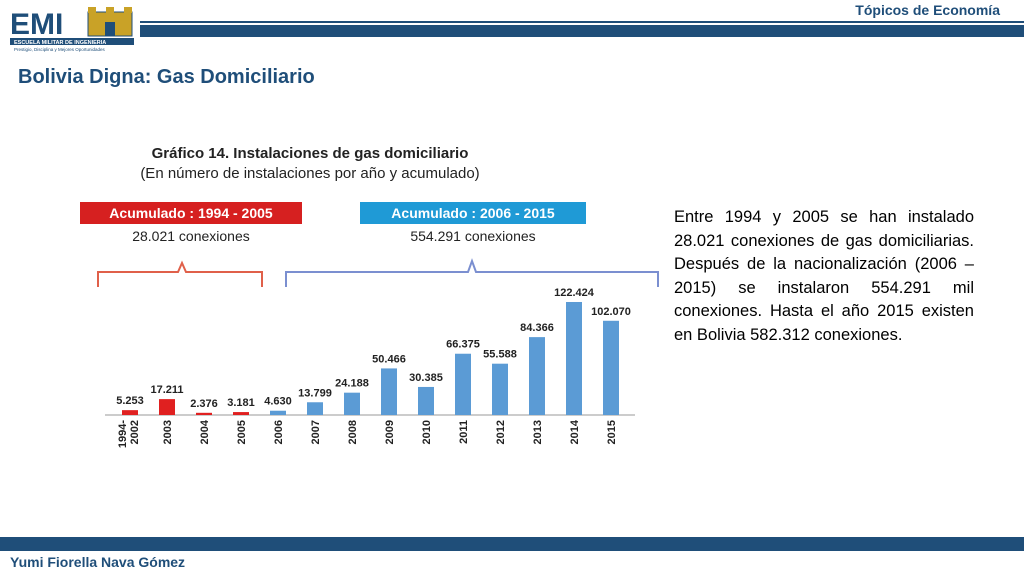  I want to click on bar-value-label-4: 4.630, so click(278, 402).